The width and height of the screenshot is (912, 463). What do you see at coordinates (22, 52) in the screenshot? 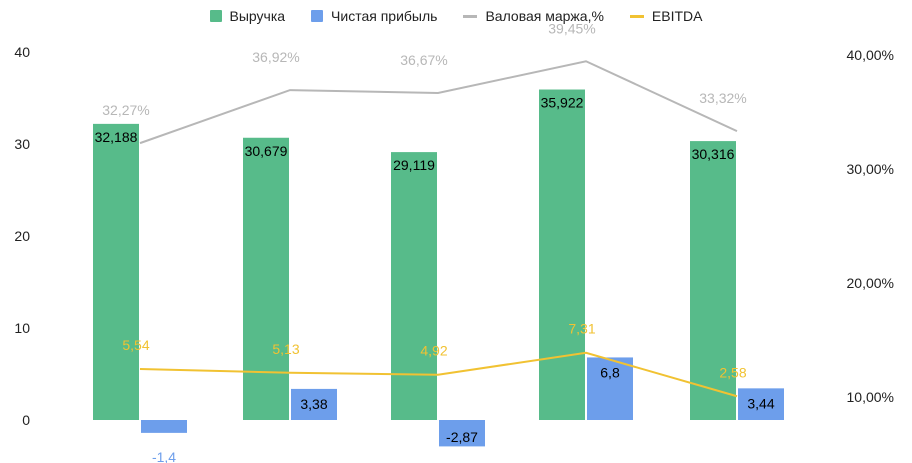
I see `y-axis-tick-label: 40` at bounding box center [22, 52].